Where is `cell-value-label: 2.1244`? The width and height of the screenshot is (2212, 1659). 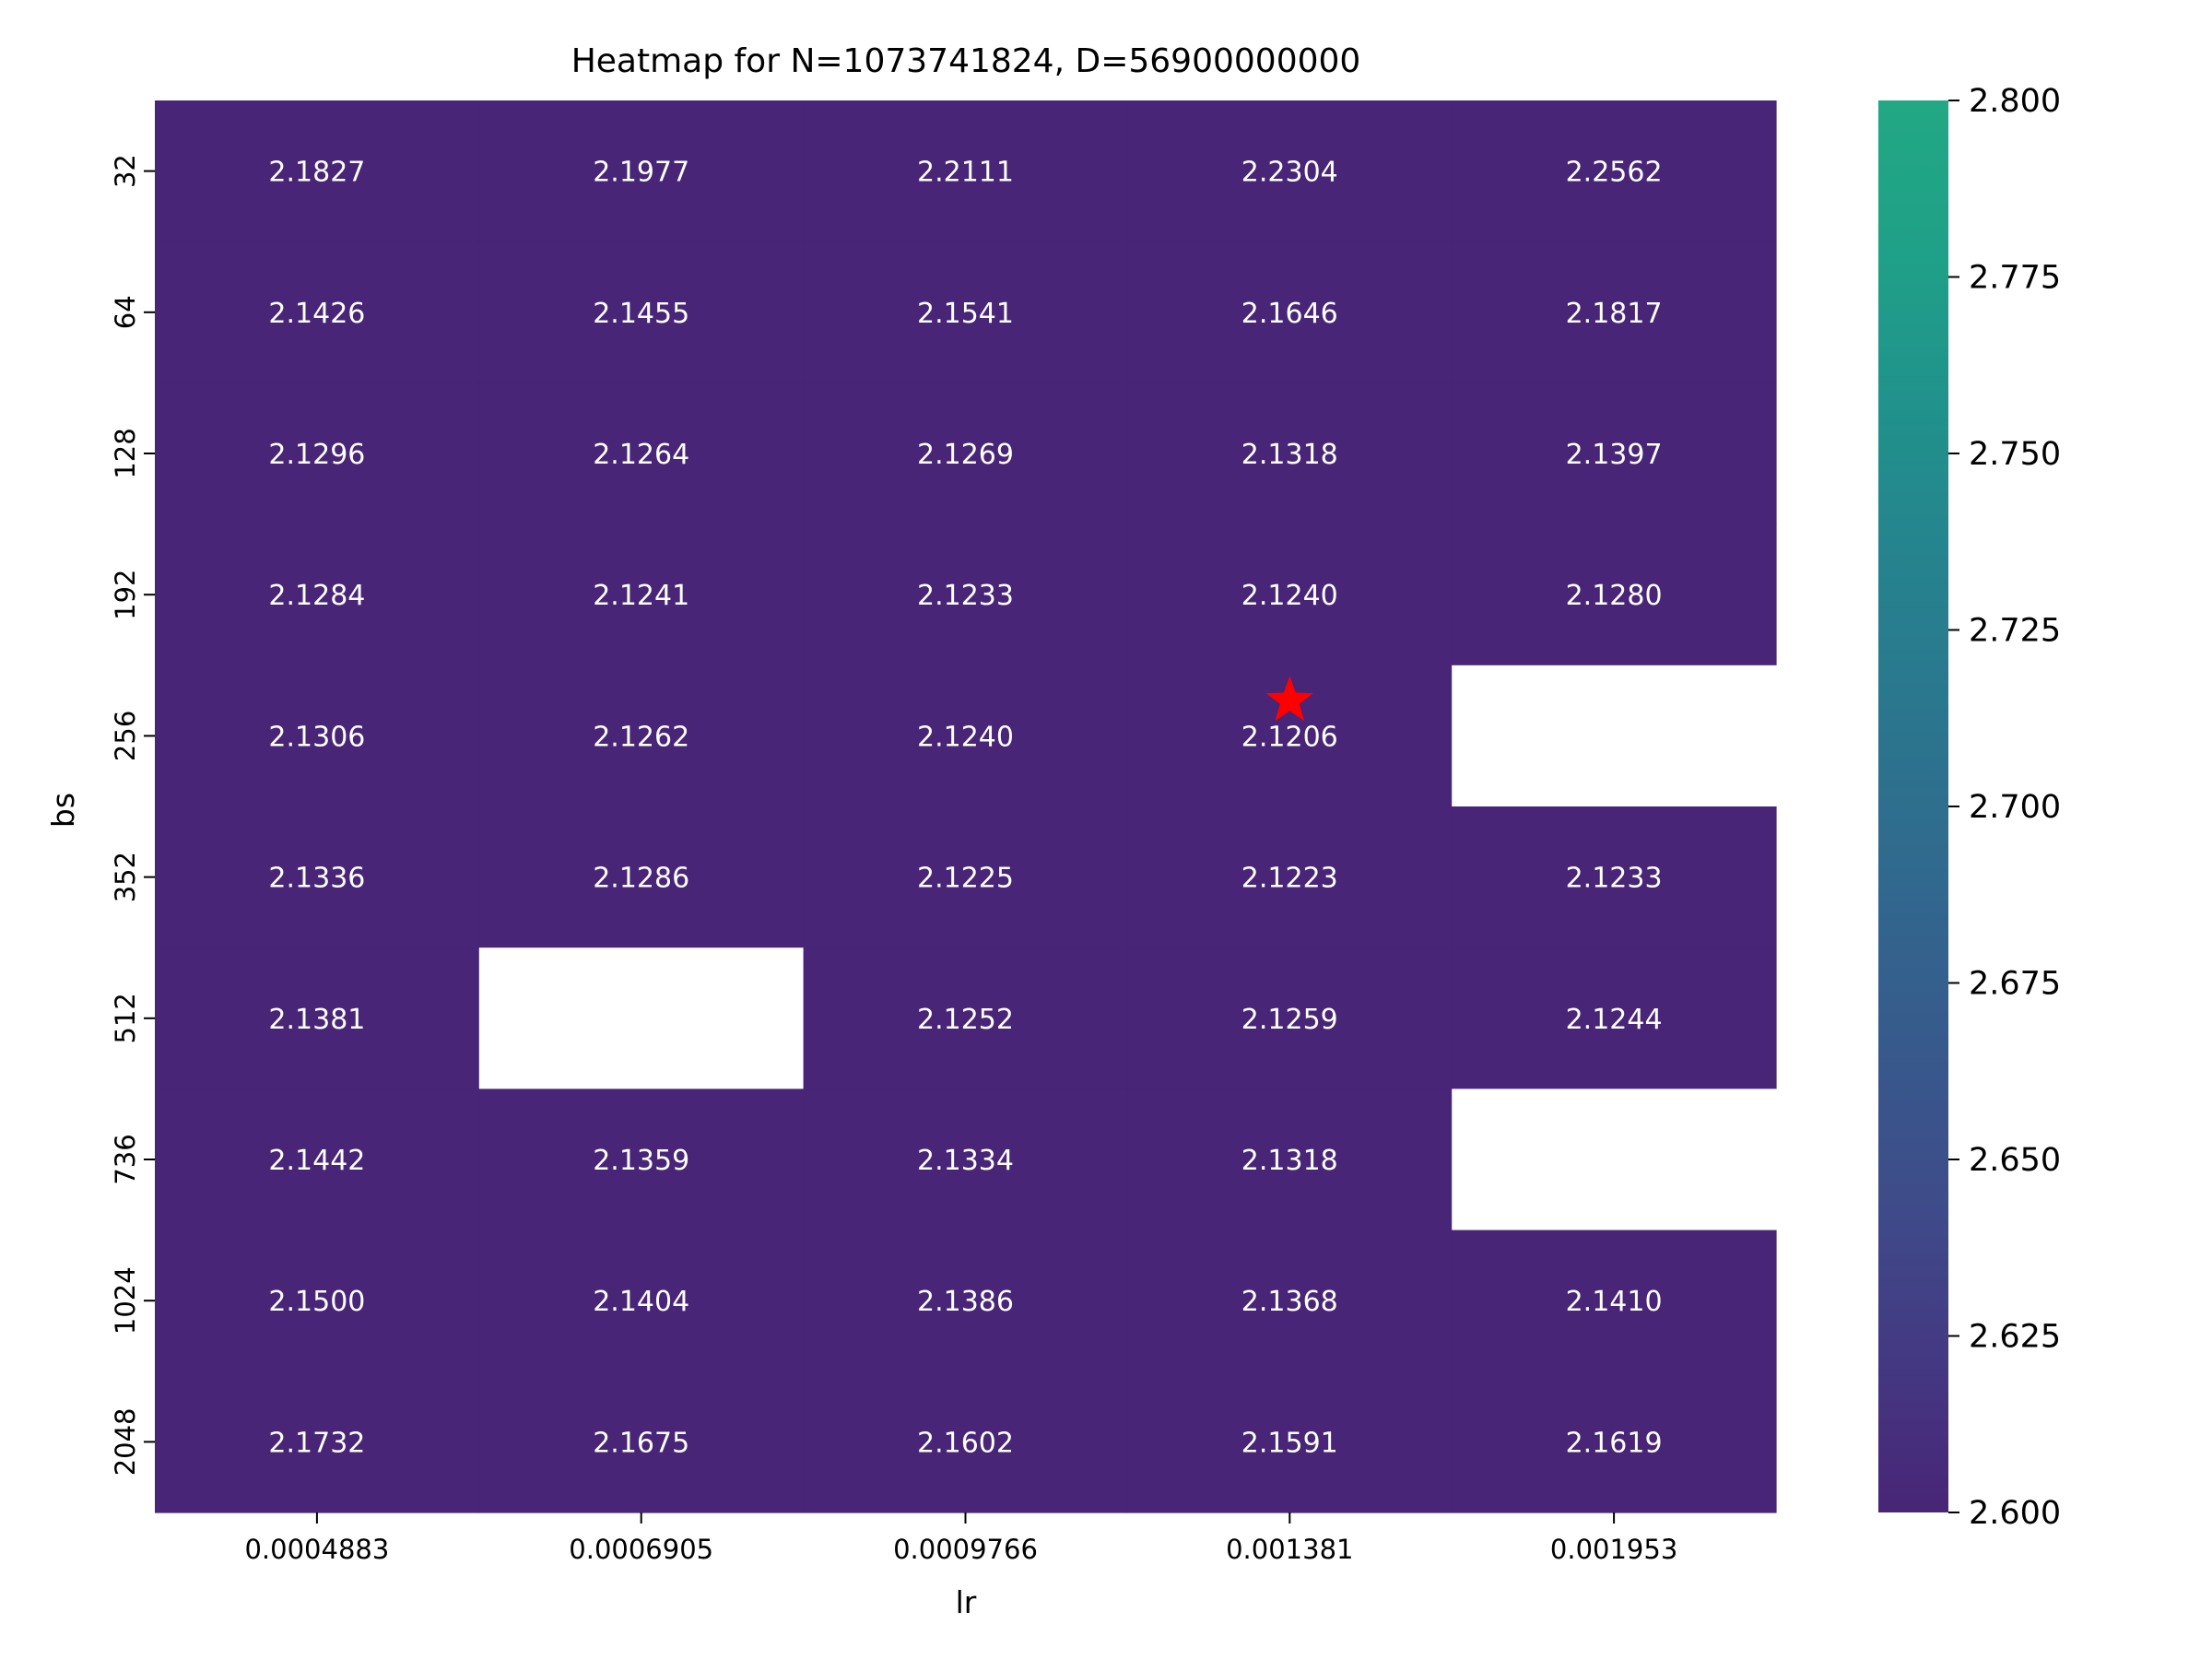 cell-value-label: 2.1244 is located at coordinates (1614, 1020).